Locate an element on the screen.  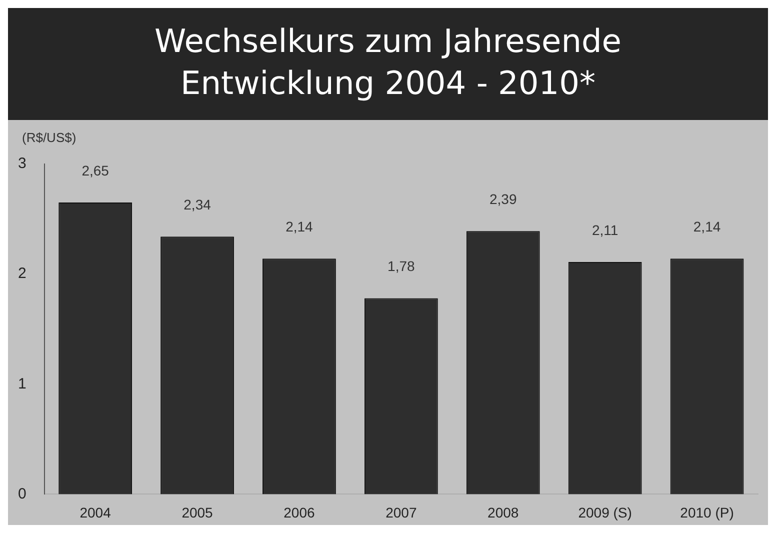
y-tick-label: 1 is located at coordinates (22, 383).